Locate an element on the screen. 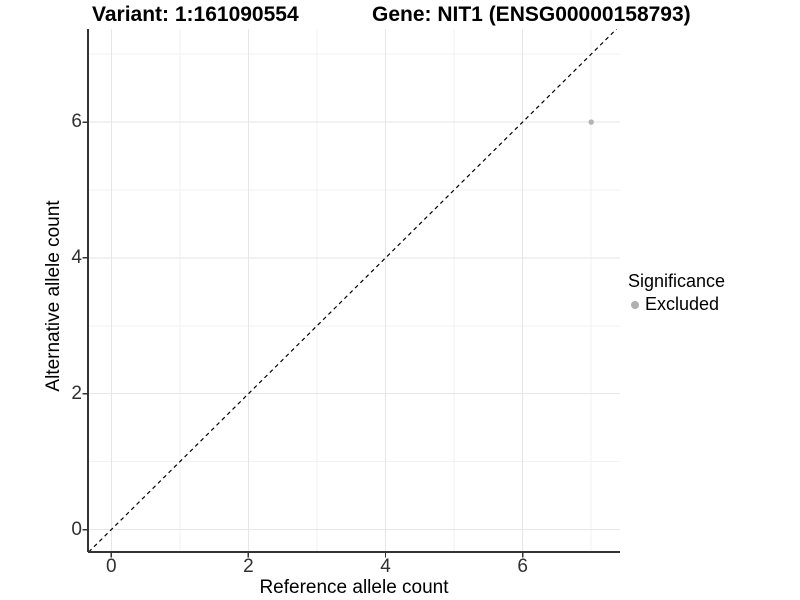 This screenshot has height=600, width=800. x-tick-label: 0 is located at coordinates (111, 566).